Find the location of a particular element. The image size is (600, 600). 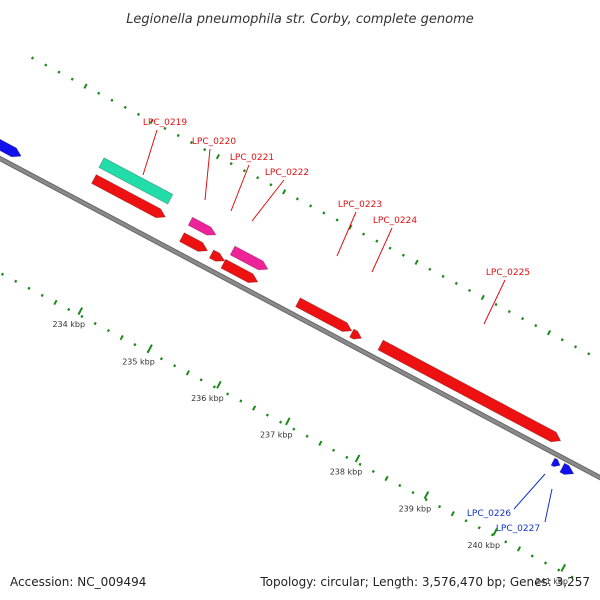

feature-lpc-0227-body is located at coordinates (567, 468).